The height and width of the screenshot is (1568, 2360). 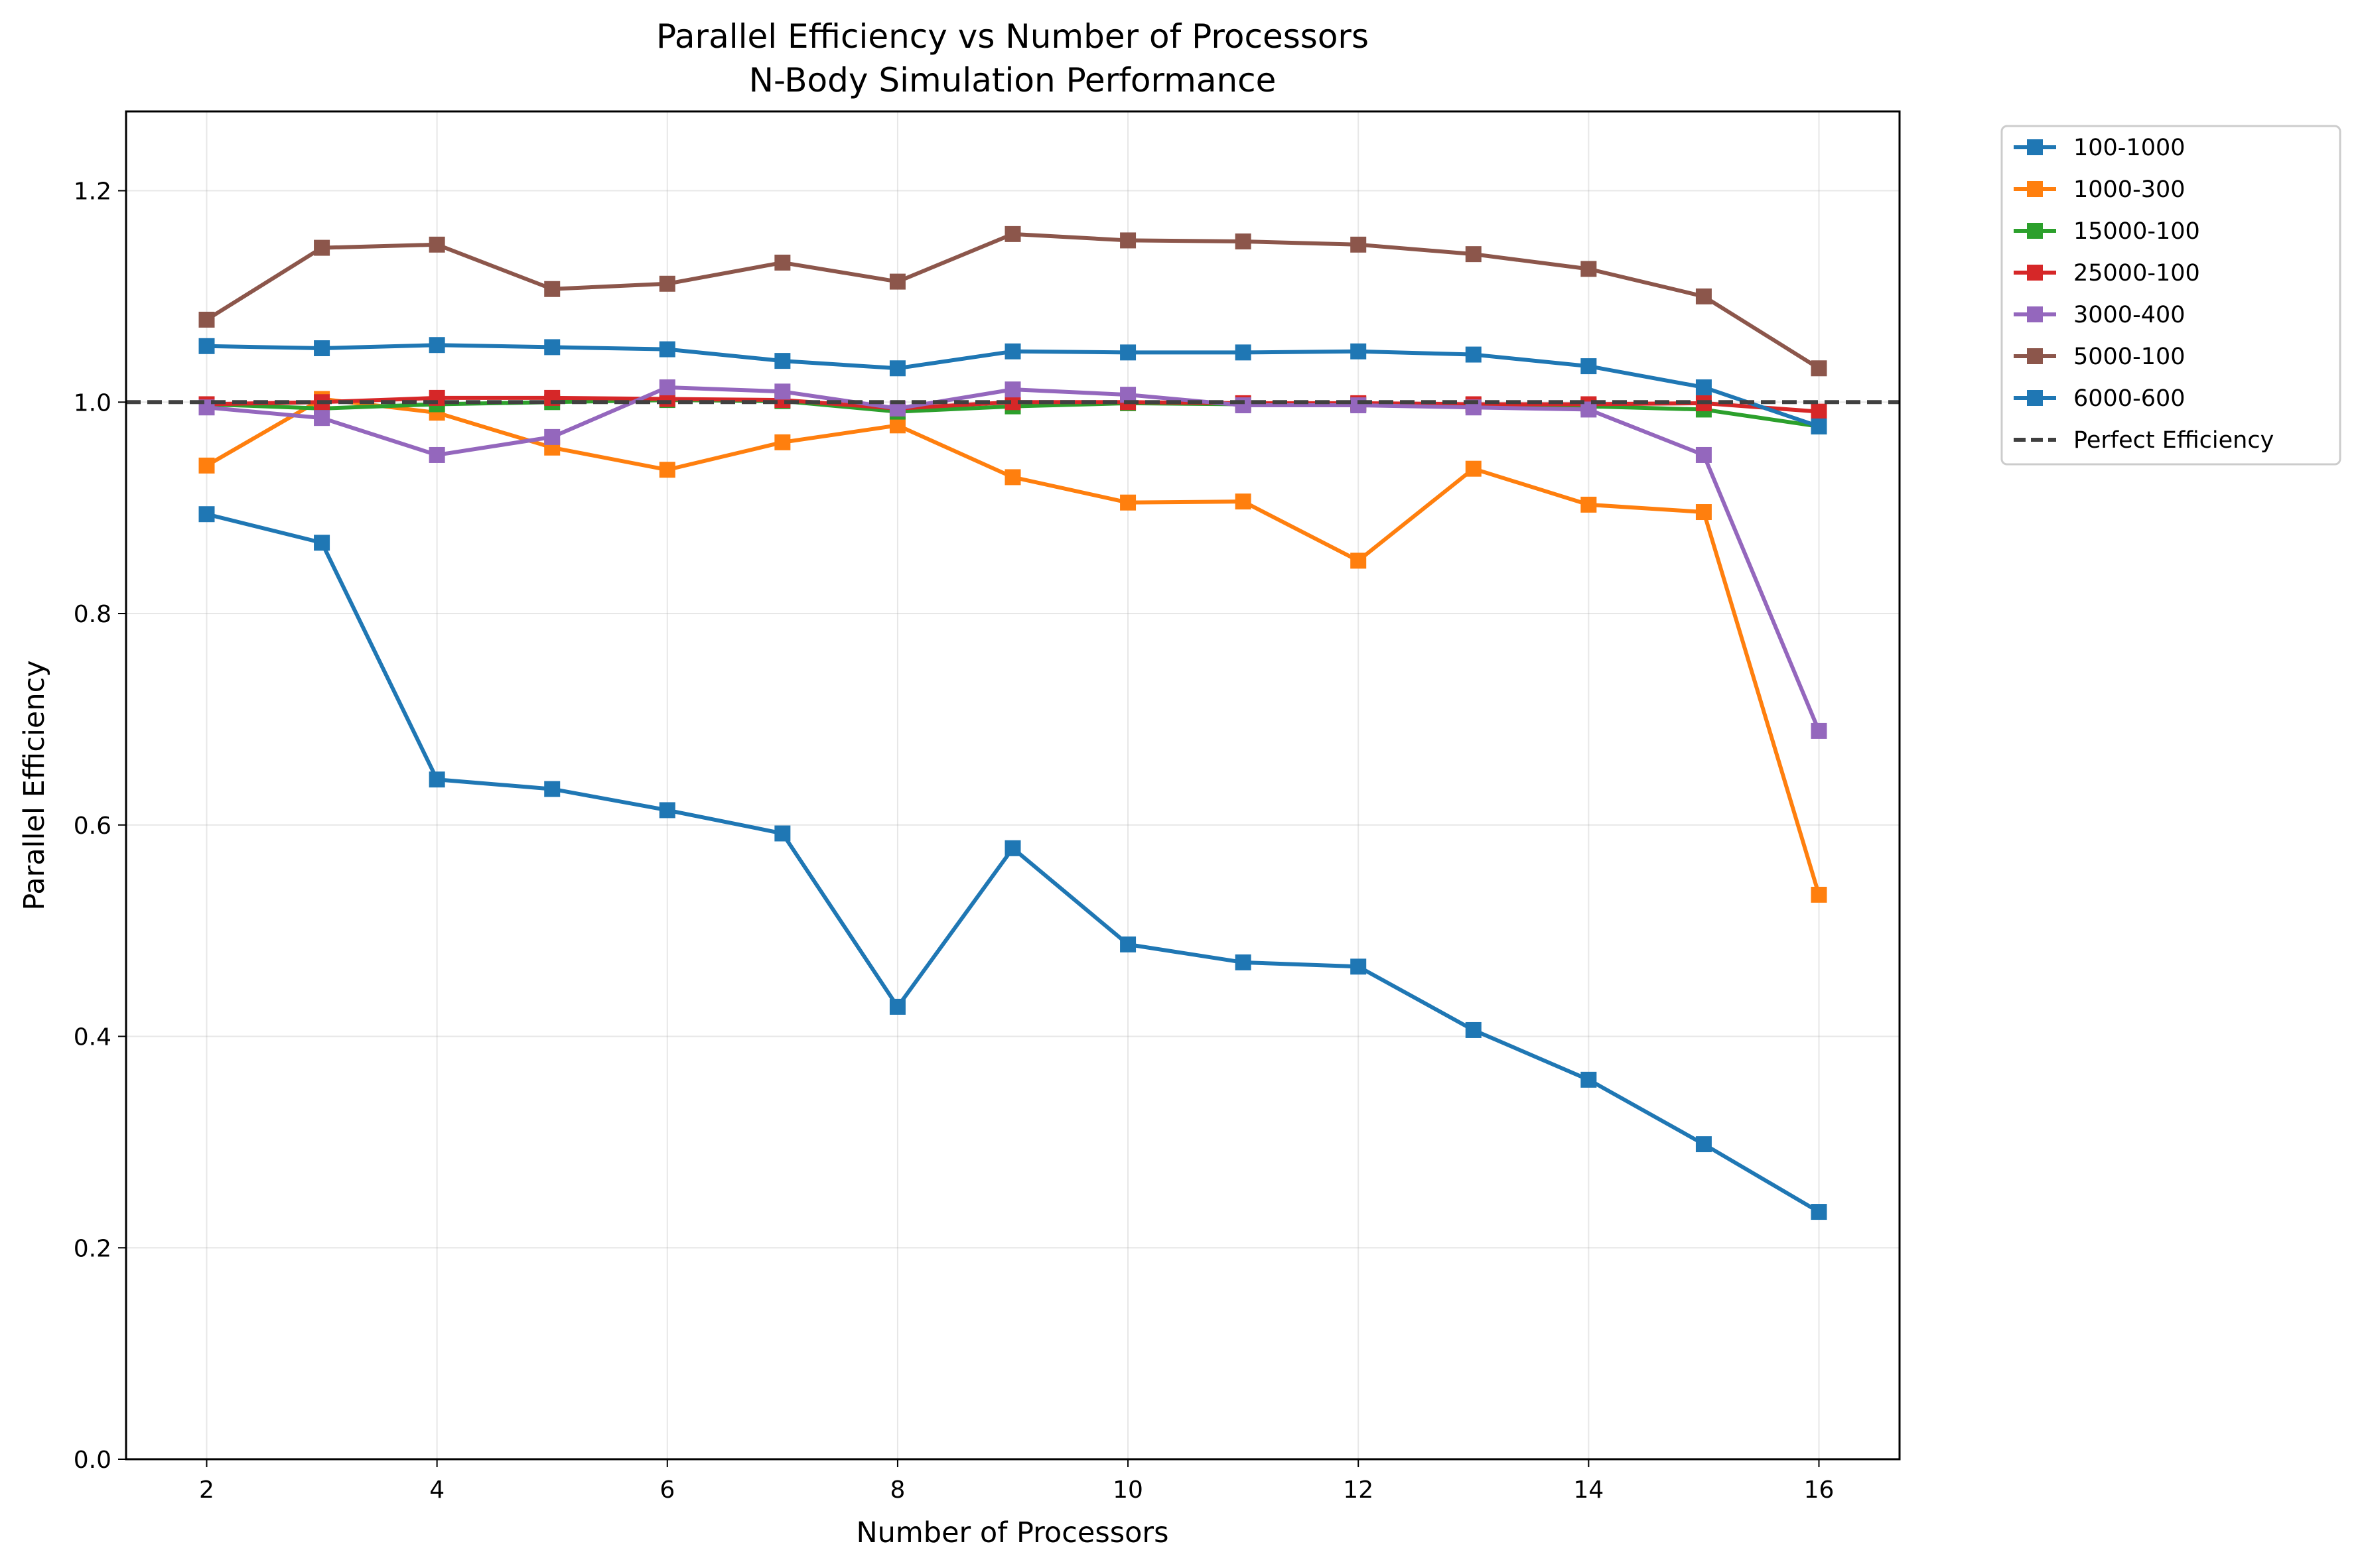 What do you see at coordinates (1588, 1490) in the screenshot?
I see `x-tick-label: 14` at bounding box center [1588, 1490].